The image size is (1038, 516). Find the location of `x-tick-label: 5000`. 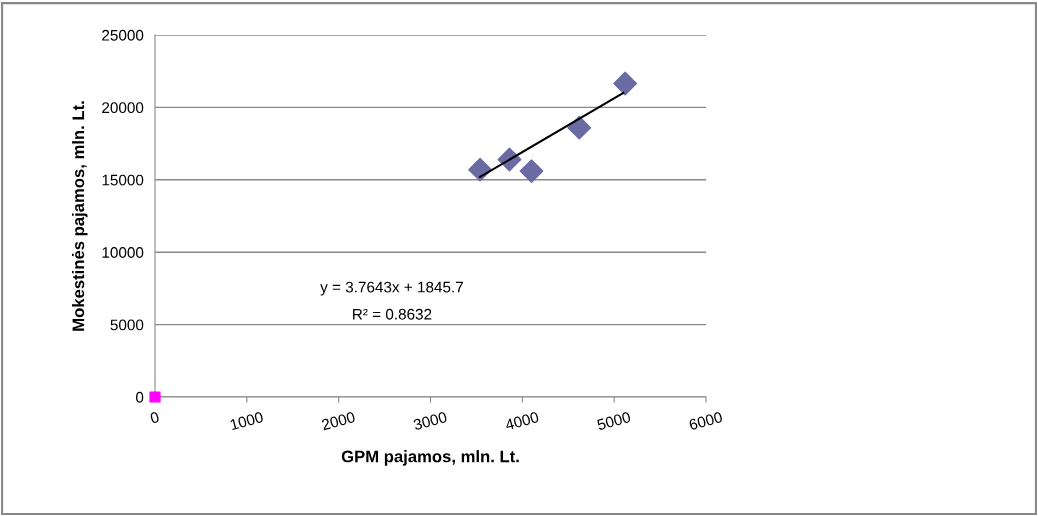

x-tick-label: 5000 is located at coordinates (614, 421).